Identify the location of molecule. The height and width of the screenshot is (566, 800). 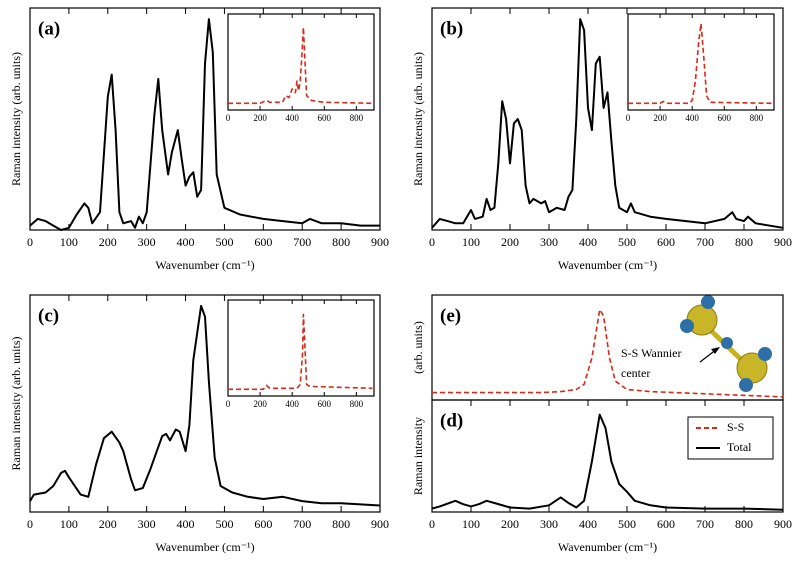
(726, 343).